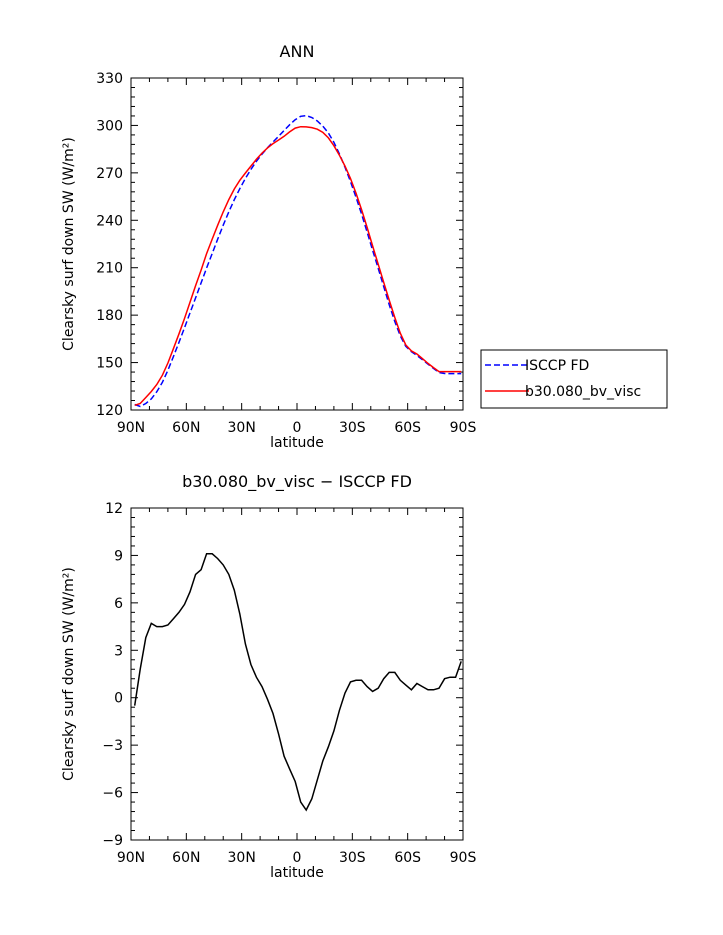  What do you see at coordinates (114, 509) in the screenshot?
I see `y-tick-label: 12` at bounding box center [114, 509].